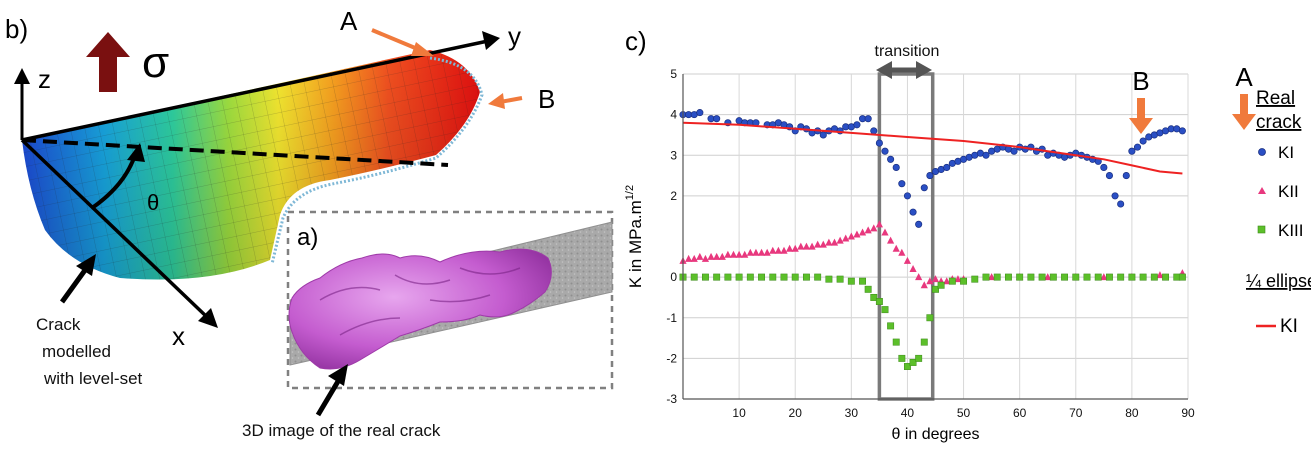 The image size is (1311, 455). Describe the element at coordinates (671, 358) in the screenshot. I see `y-tick-label: -2` at that location.